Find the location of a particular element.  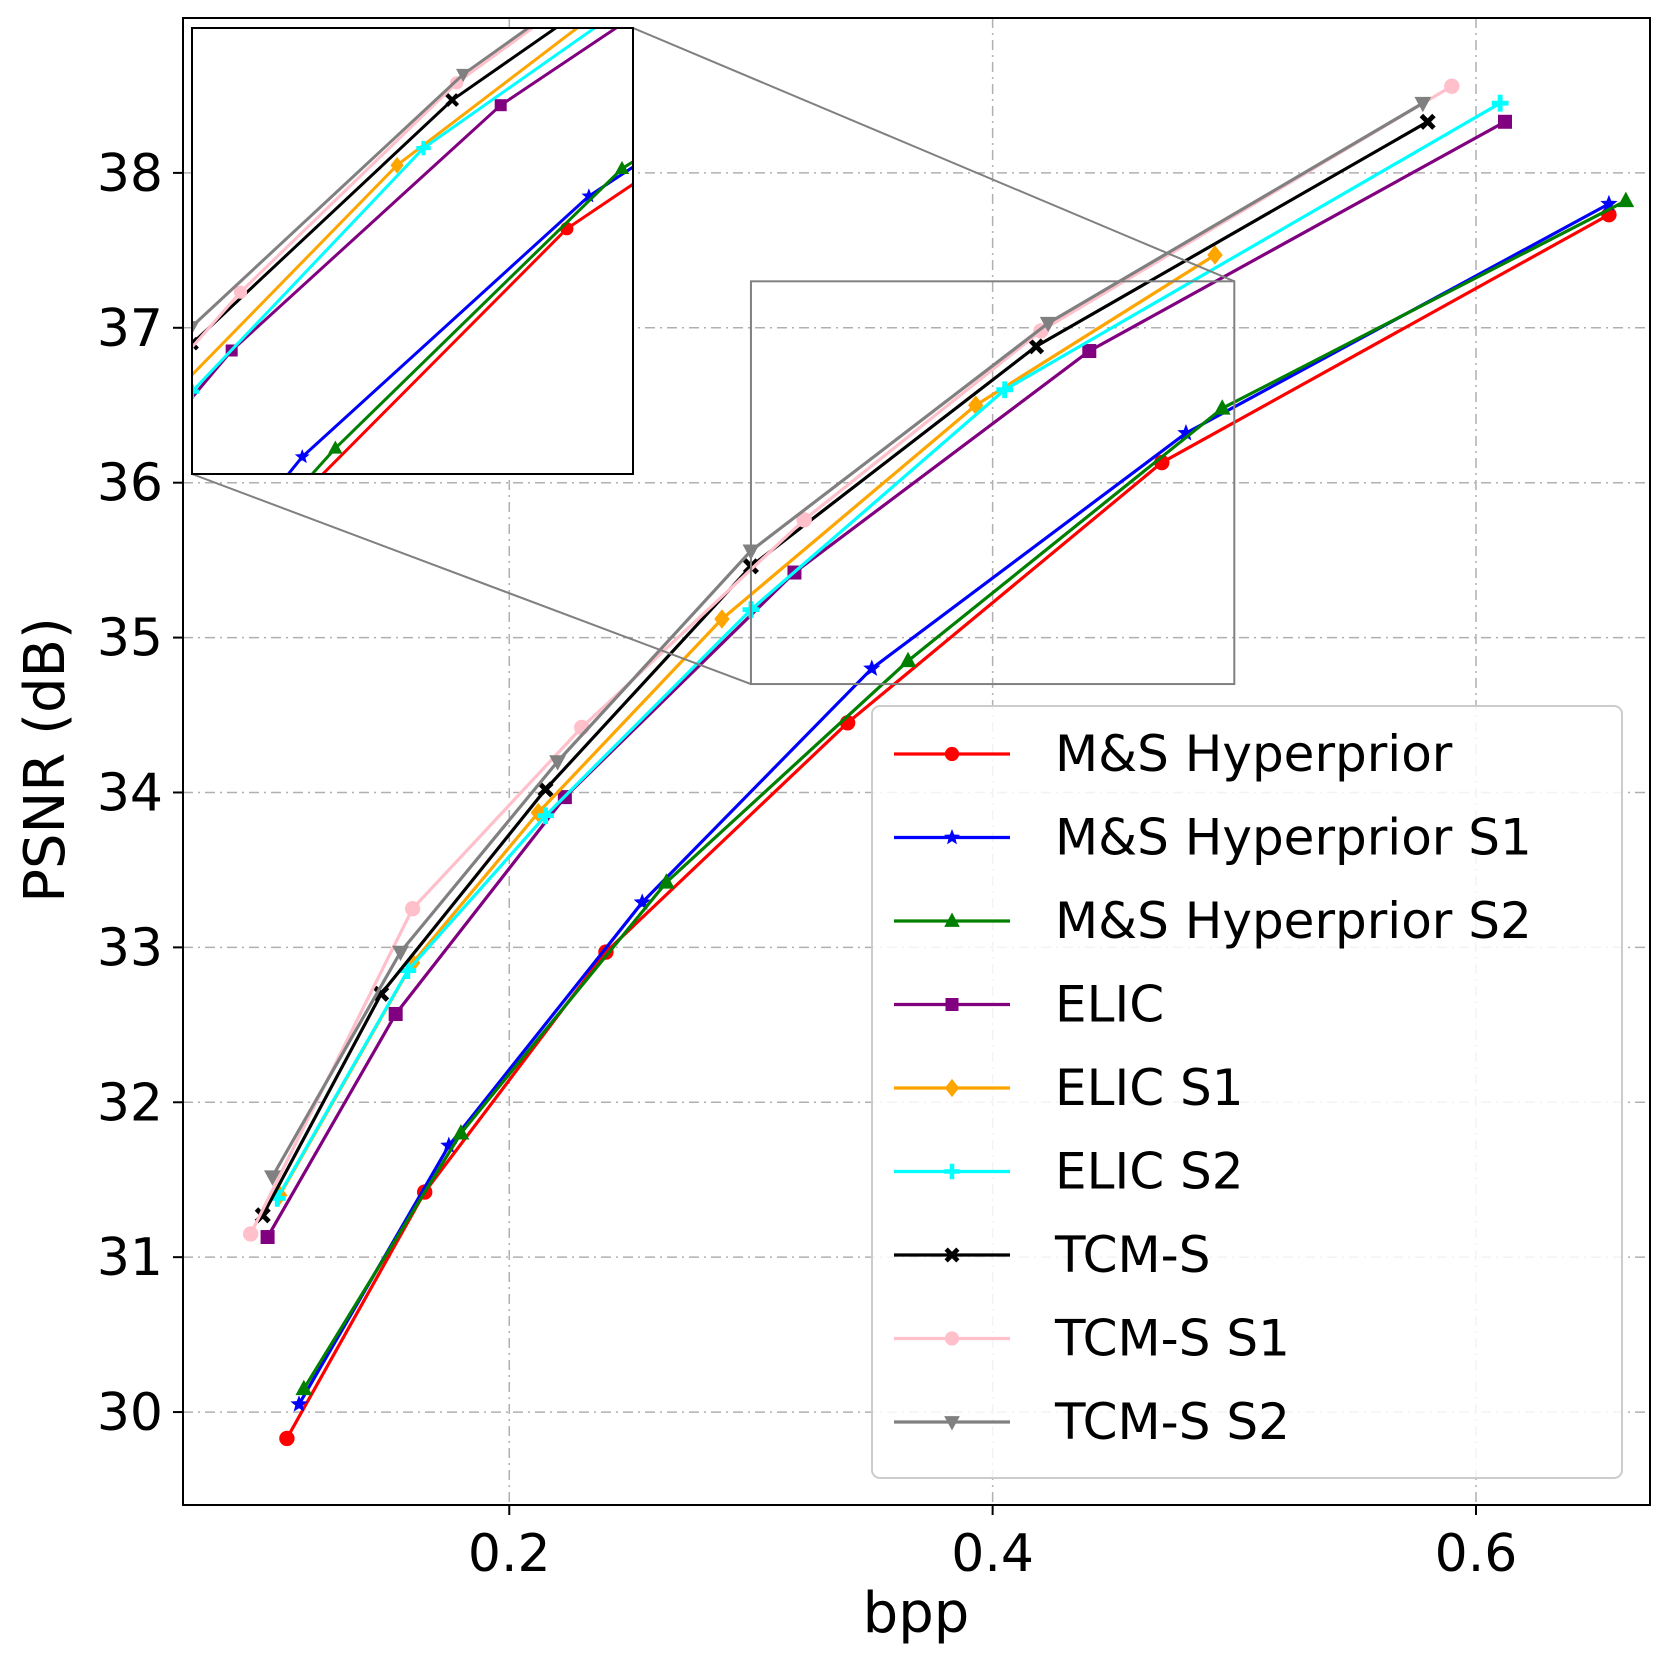

legend-entry: M&S Hyperprior S2 is located at coordinates (1213, 921).